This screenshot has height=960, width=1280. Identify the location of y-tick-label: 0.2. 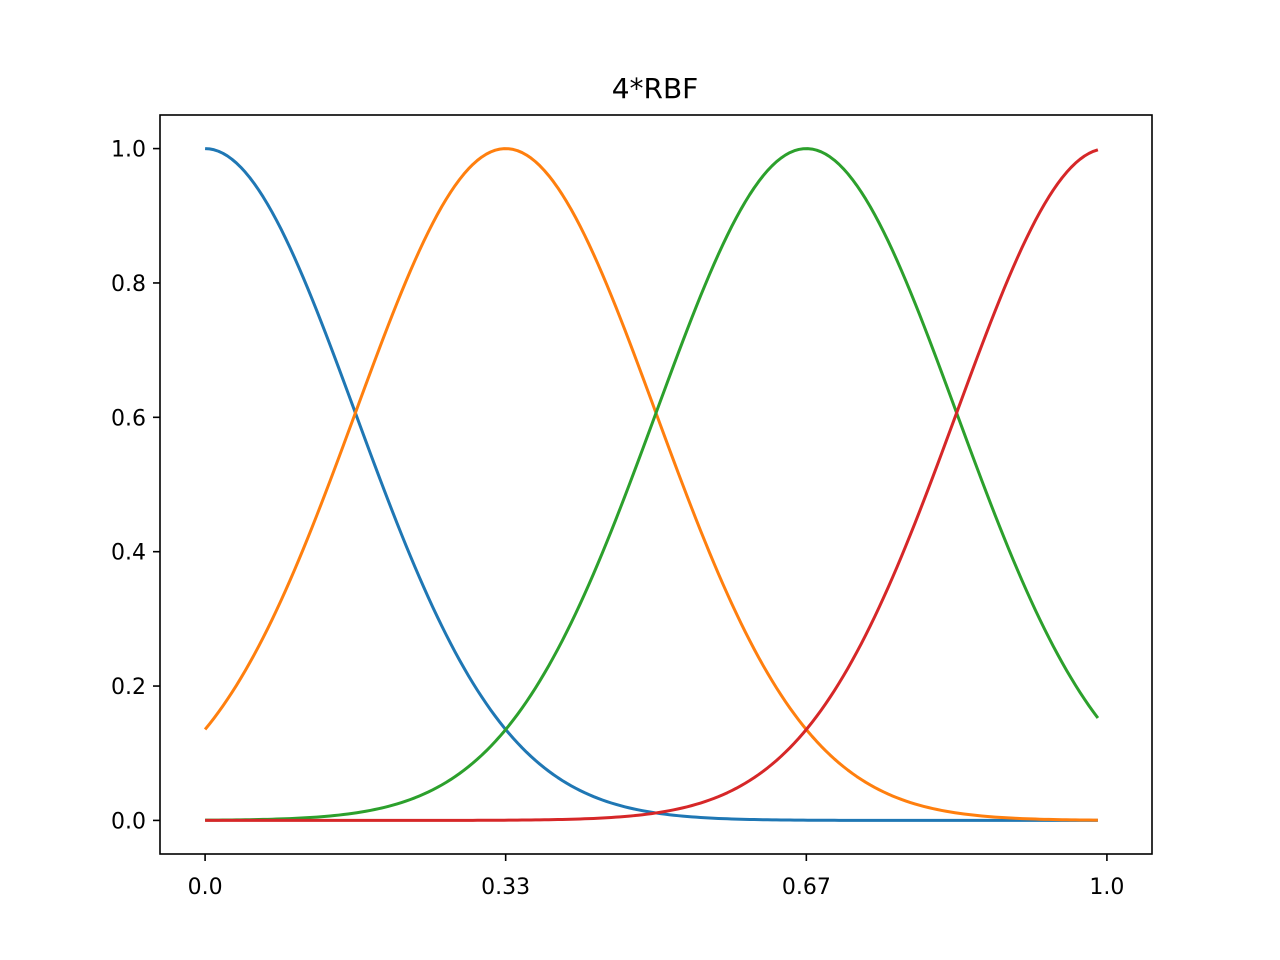
(128, 687).